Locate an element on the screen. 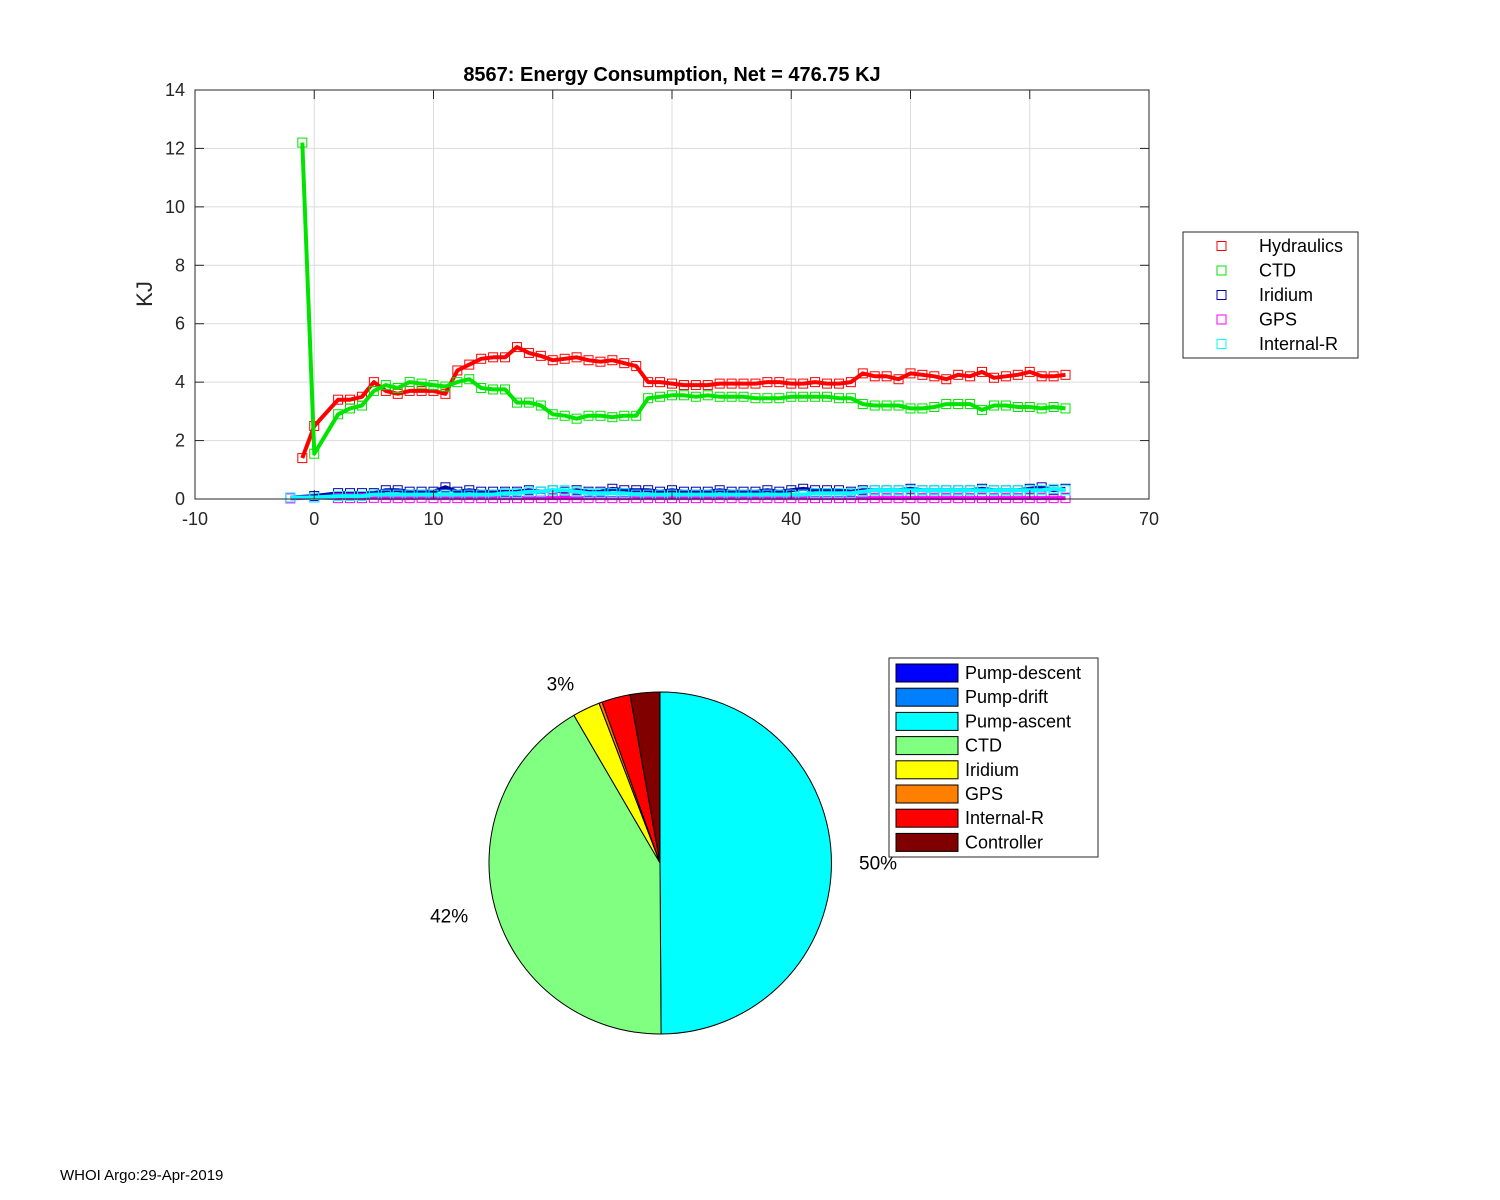  y-tick-label: 4 is located at coordinates (180, 382).